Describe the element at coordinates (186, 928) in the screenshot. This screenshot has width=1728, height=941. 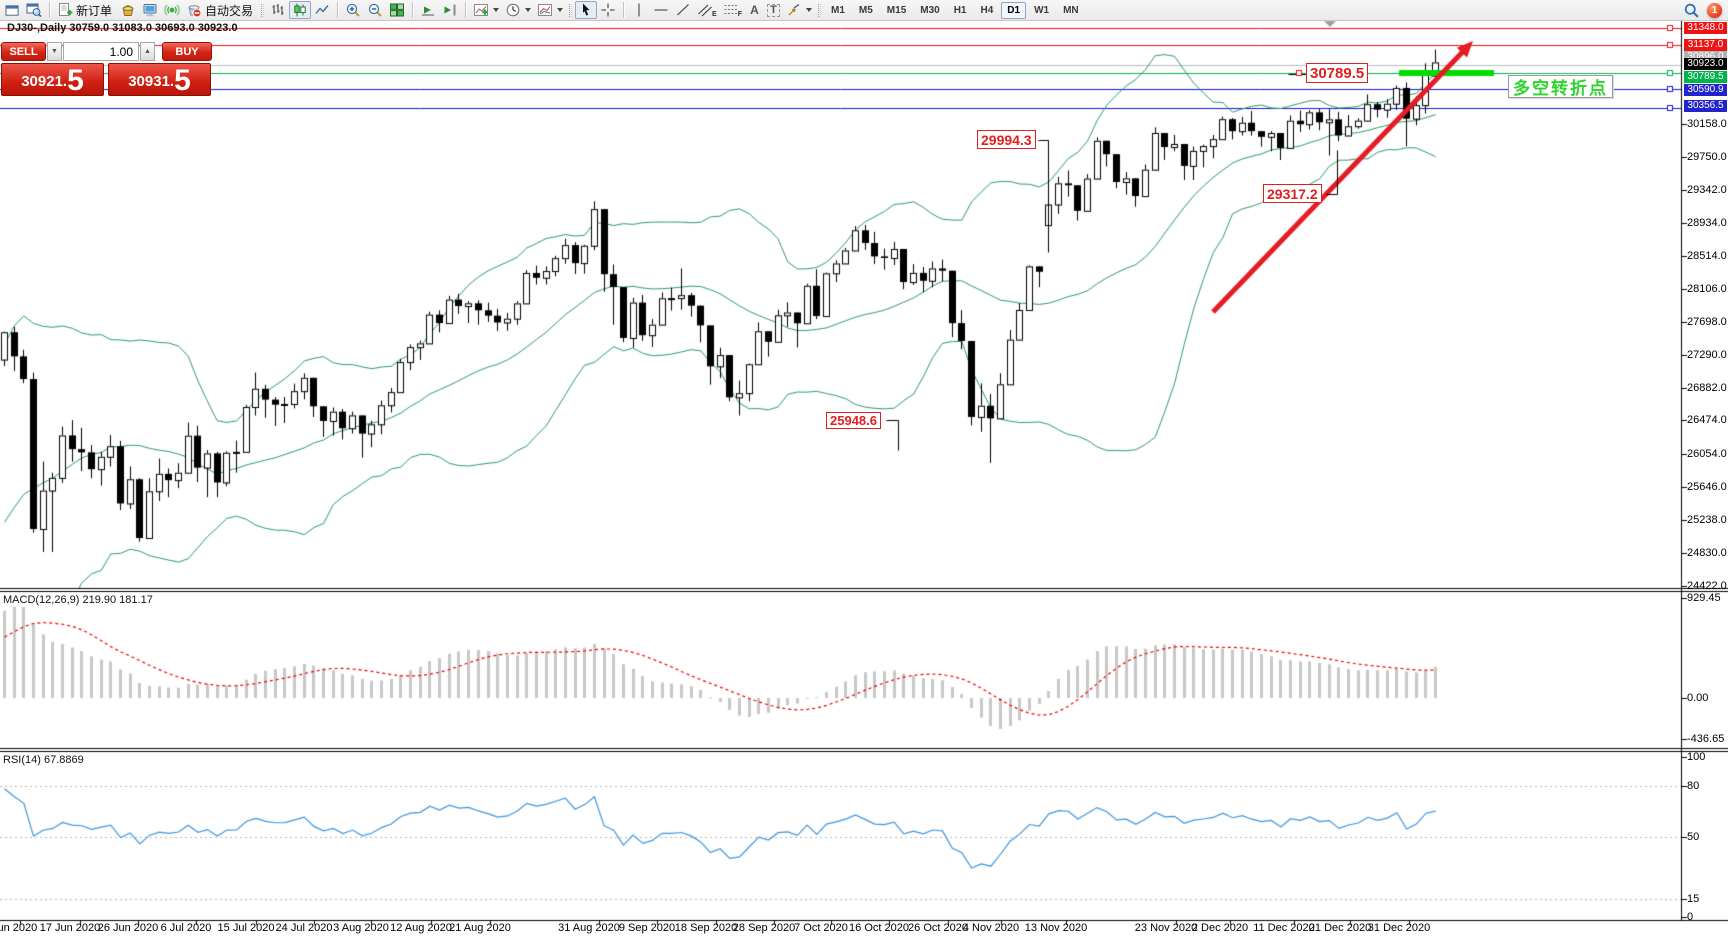
I see `date-label: 6 Jul 2020` at that location.